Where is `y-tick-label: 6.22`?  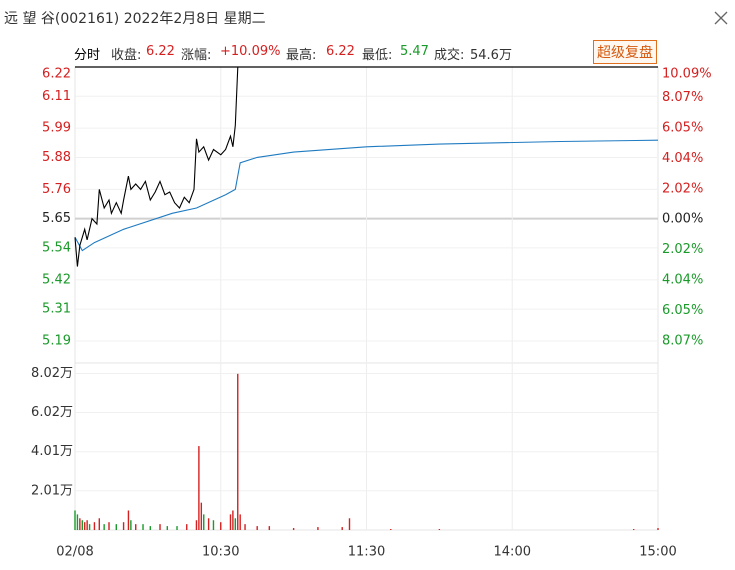
y-tick-label: 6.22 is located at coordinates (56, 74).